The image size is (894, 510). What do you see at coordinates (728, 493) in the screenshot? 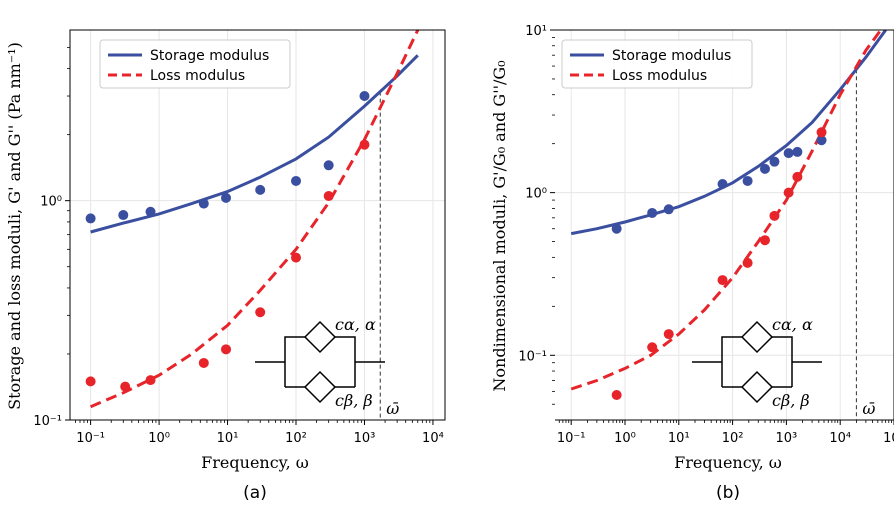
I see `panel-label: (b)` at bounding box center [728, 493].